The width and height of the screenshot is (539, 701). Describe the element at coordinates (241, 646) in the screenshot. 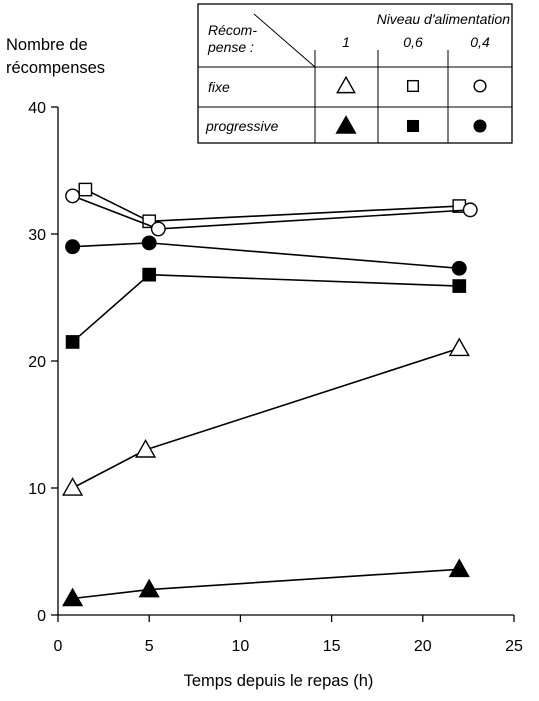

I see `x-tick-label: 10` at that location.